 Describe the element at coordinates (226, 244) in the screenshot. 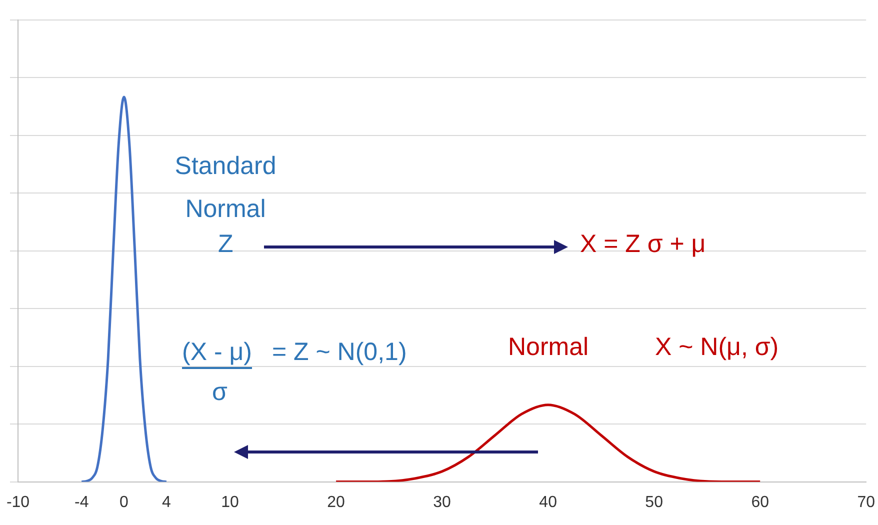

I see `annotation: Z` at that location.